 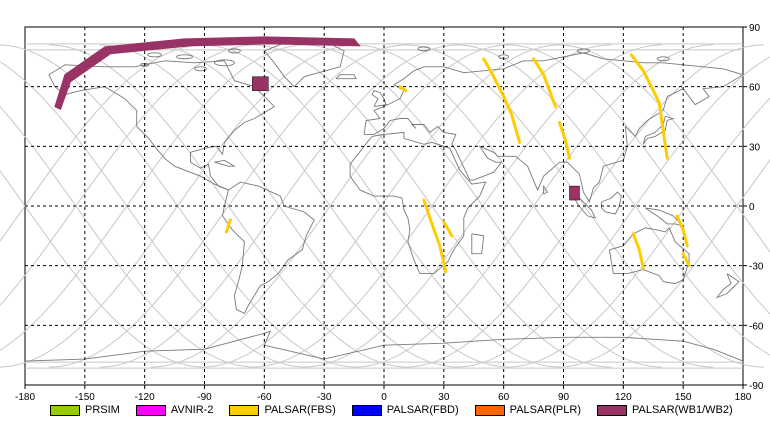 I want to click on legend-item: AVNIR-2, so click(x=174, y=410).